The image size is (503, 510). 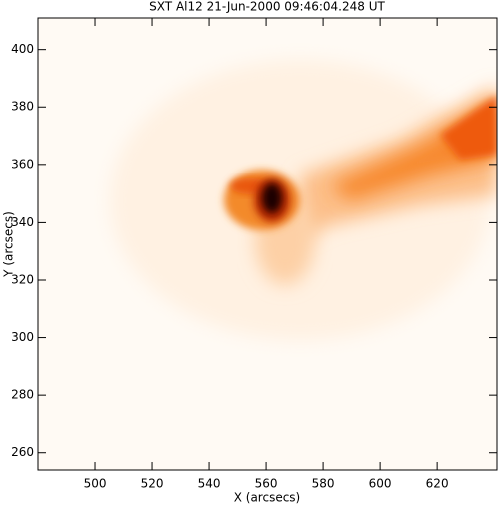 I want to click on chart-title: SXT Al12 21-Jun-2000 09:46:04.248 UT, so click(x=267, y=7).